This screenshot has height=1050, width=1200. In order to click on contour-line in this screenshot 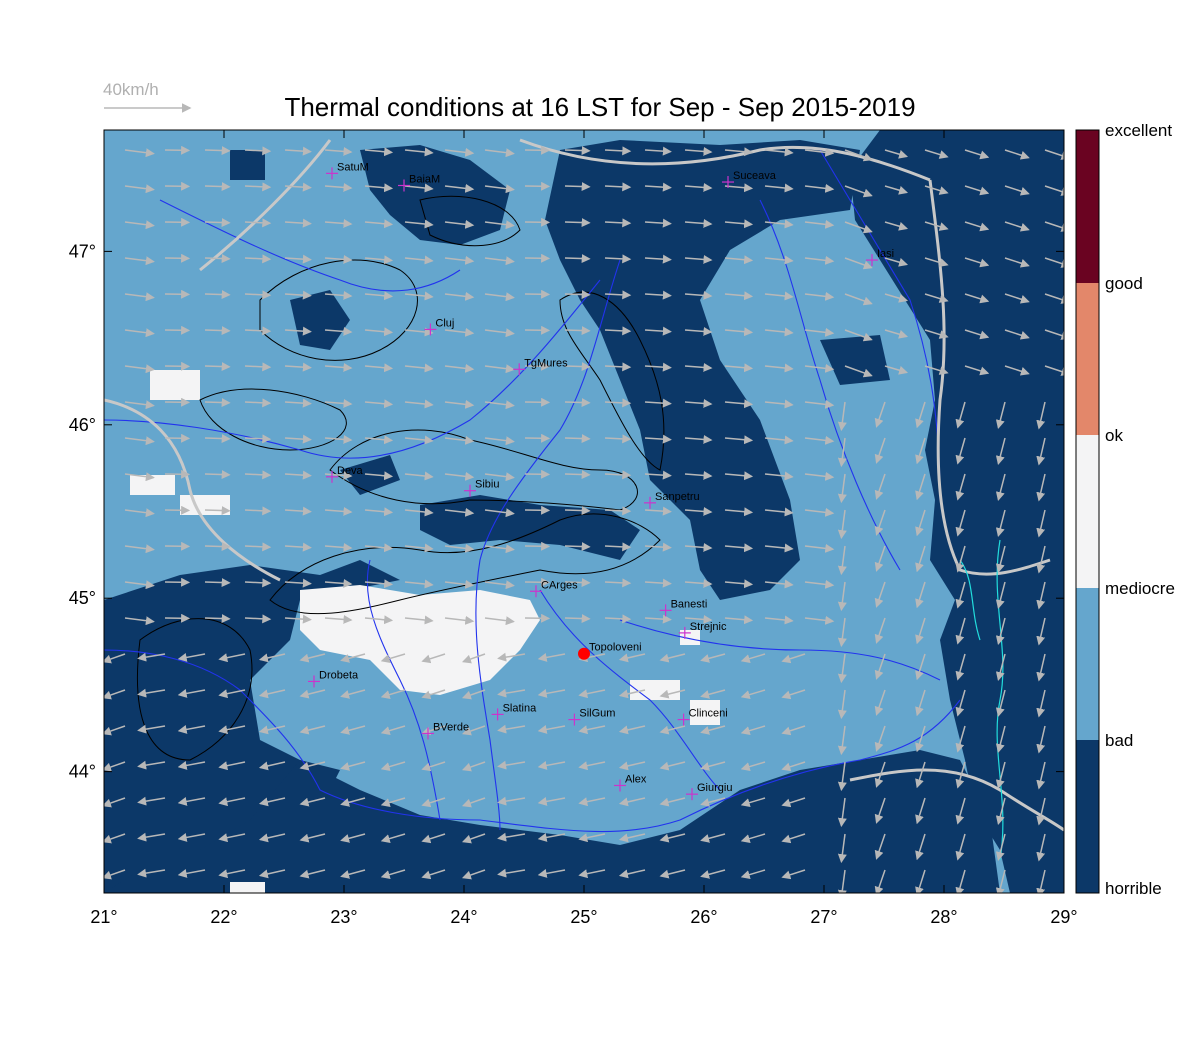, I will do `click(465, 564)`.